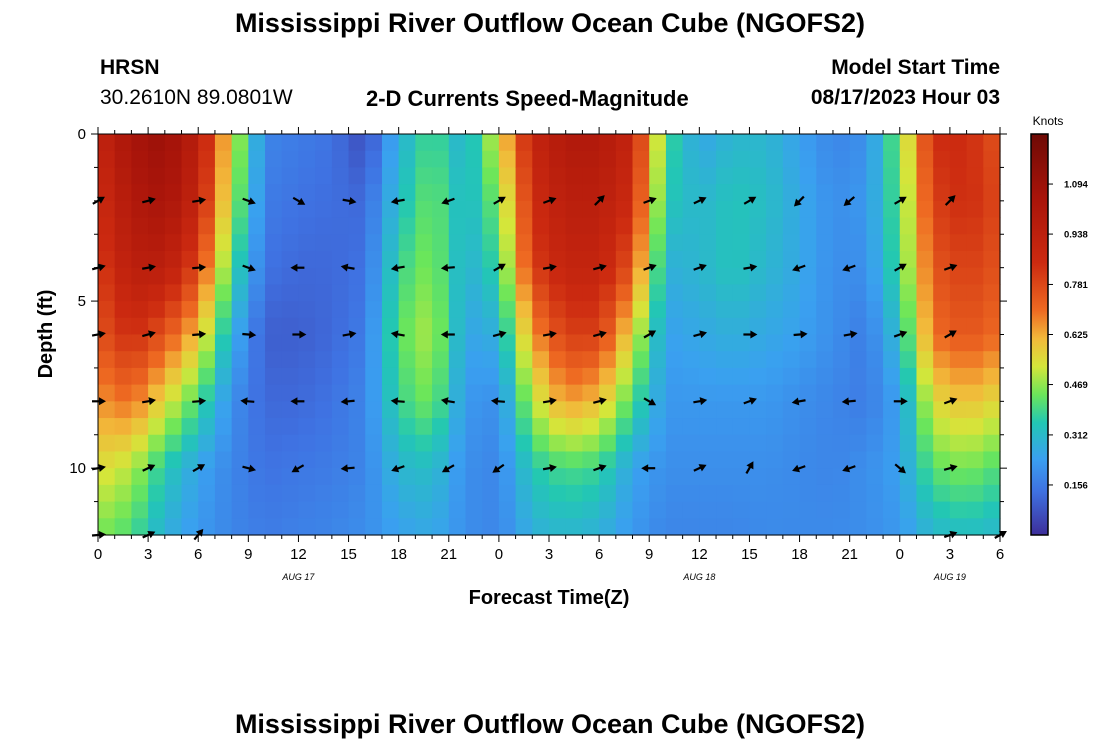 This screenshot has height=750, width=1100. I want to click on y-tick-label: 10, so click(77, 468).